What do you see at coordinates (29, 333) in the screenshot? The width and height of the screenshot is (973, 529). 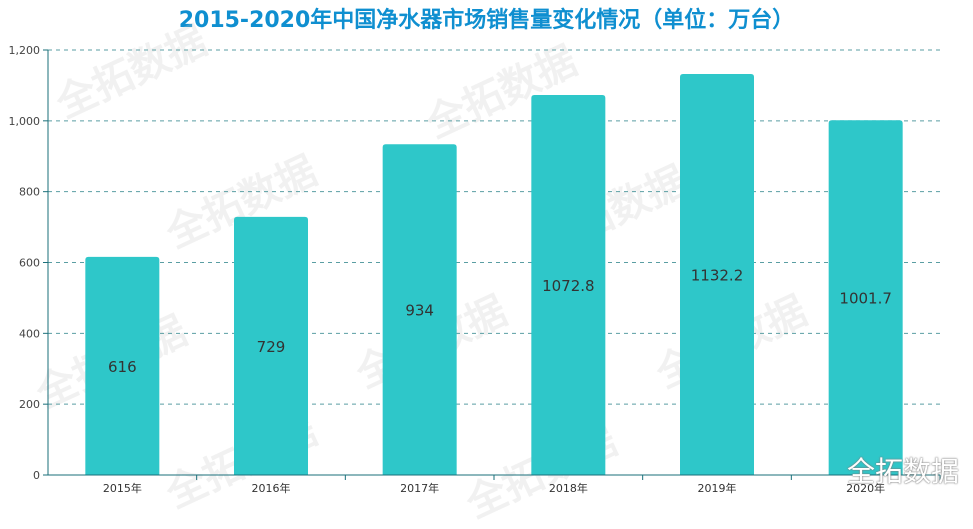 I see `y-tick-label: 400` at bounding box center [29, 333].